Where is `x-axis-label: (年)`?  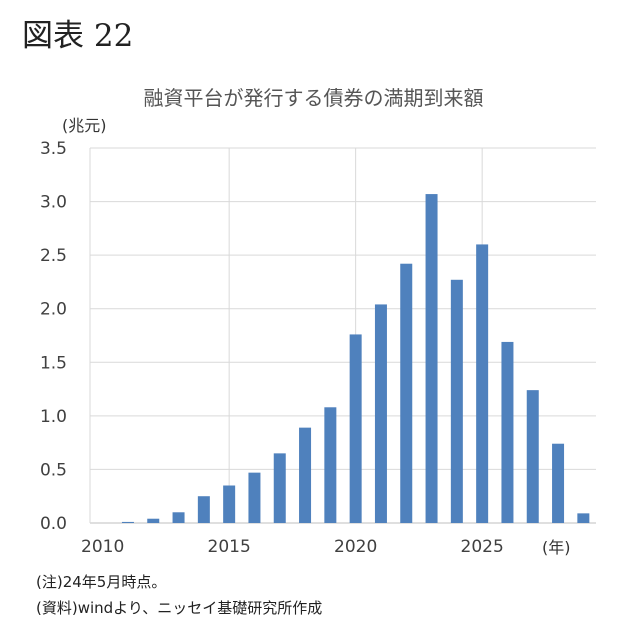 x-axis-label: (年) is located at coordinates (556, 547).